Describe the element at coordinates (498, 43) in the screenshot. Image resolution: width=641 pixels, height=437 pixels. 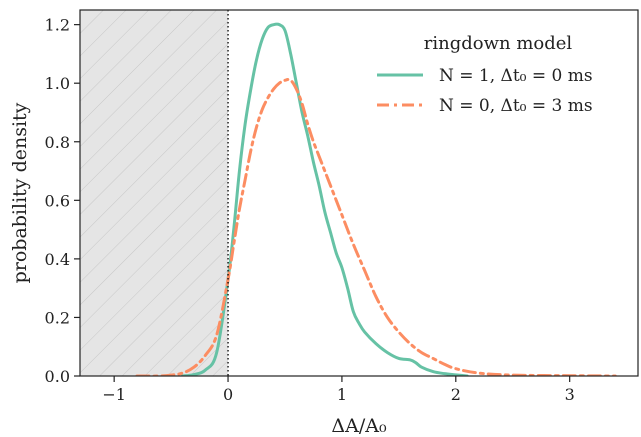
I see `legend-title: ringdown model` at that location.